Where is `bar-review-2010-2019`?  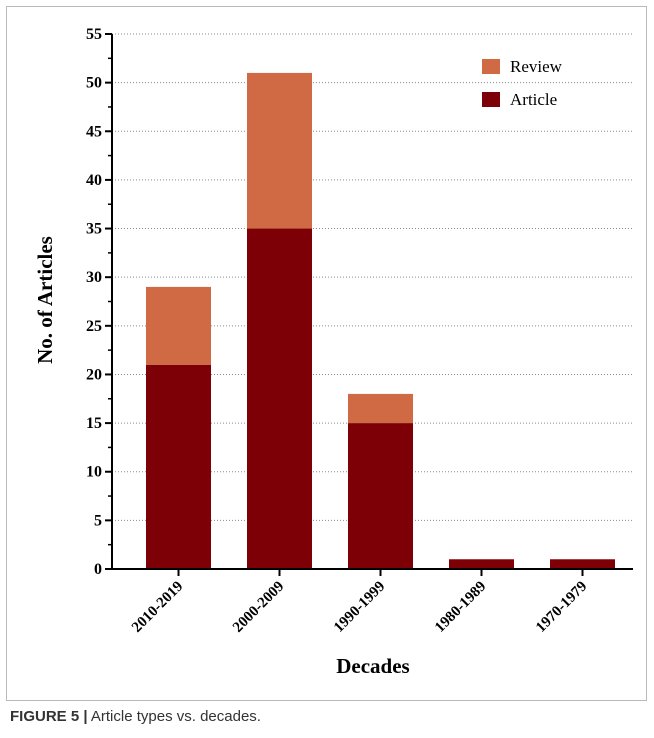
bar-review-2010-2019 is located at coordinates (178, 325).